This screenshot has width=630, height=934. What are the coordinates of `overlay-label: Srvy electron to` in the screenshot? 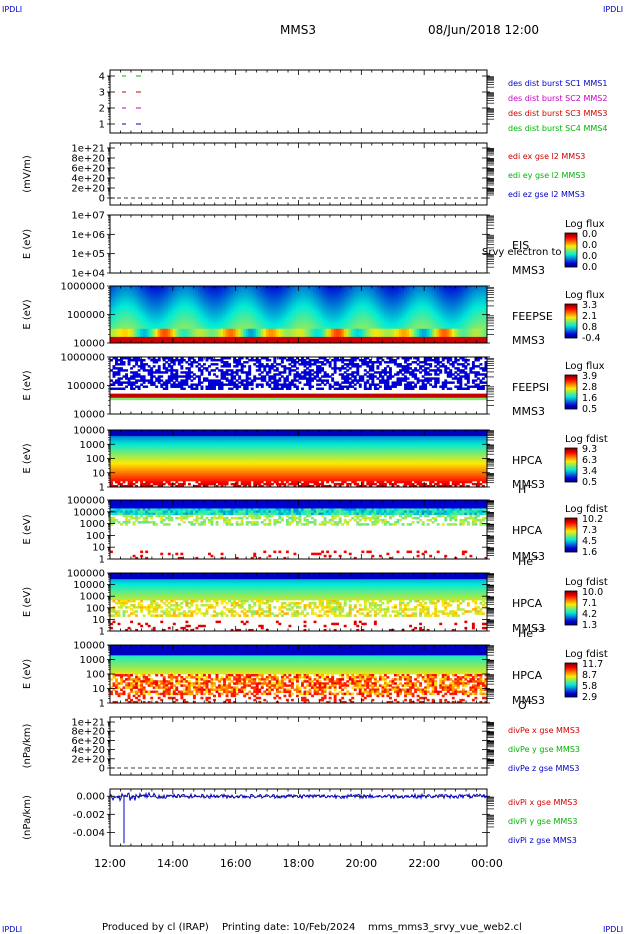 It's located at (522, 252).